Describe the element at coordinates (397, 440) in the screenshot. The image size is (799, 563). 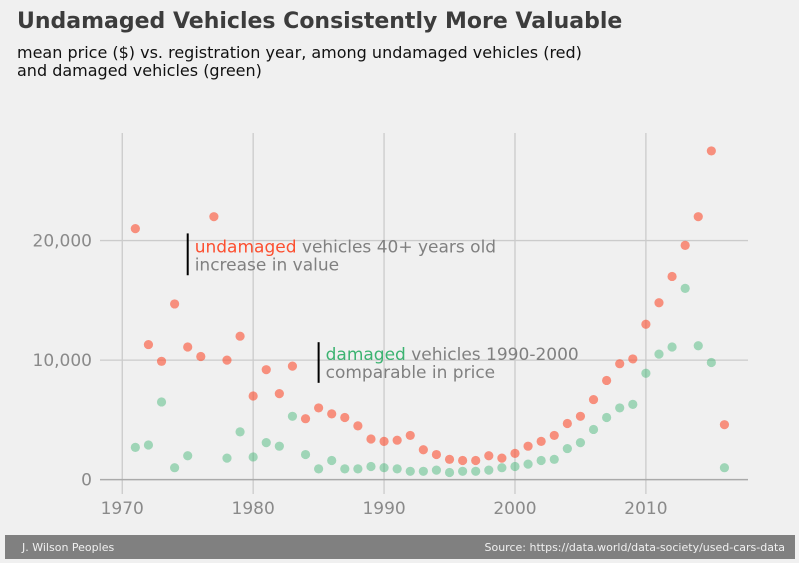
I see `undamaged-point-1991` at that location.